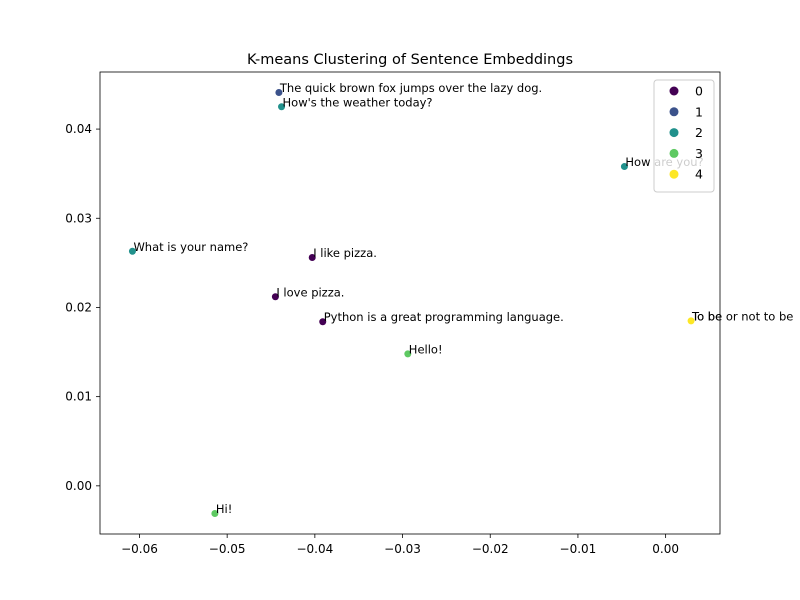 Image resolution: width=800 pixels, height=600 pixels. I want to click on x-tick-label: 0.00, so click(665, 549).